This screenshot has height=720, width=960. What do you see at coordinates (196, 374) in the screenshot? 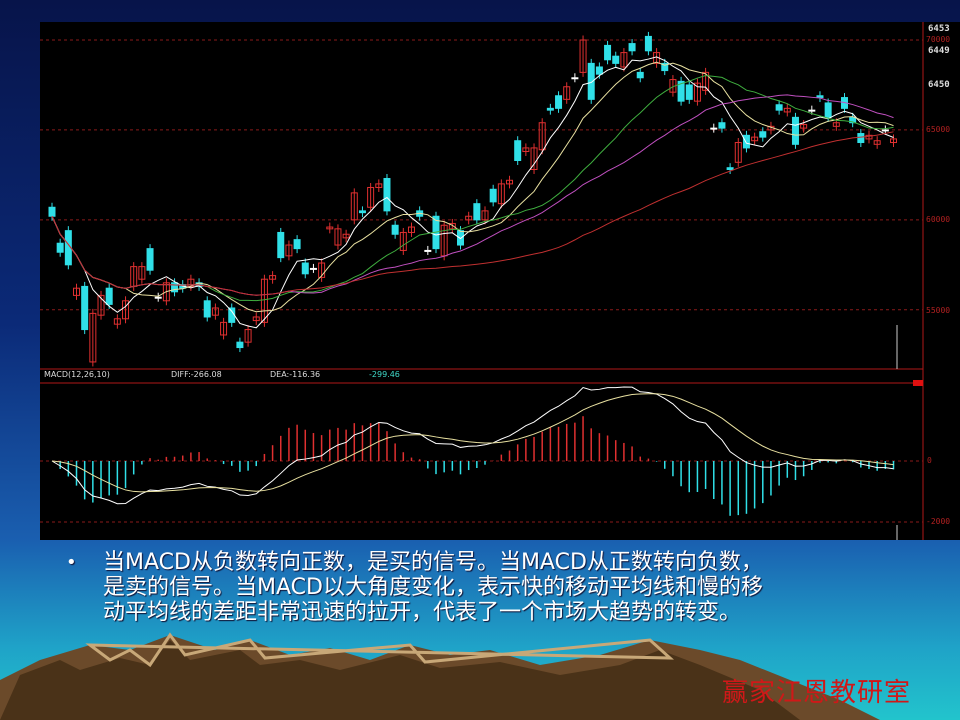
I see `diff-label: DIFF:-266.08` at bounding box center [196, 374].